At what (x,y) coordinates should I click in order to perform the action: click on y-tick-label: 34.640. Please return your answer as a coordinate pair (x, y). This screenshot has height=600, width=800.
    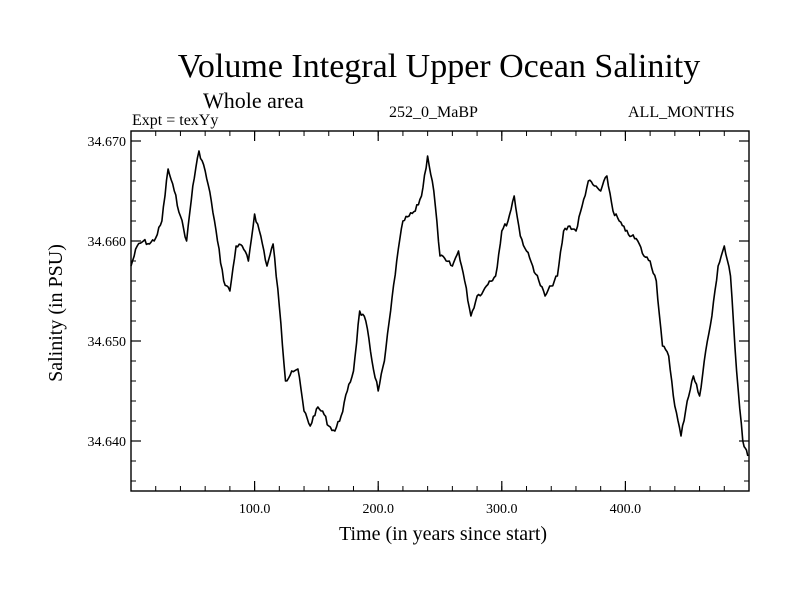
    Looking at the image, I should click on (107, 442).